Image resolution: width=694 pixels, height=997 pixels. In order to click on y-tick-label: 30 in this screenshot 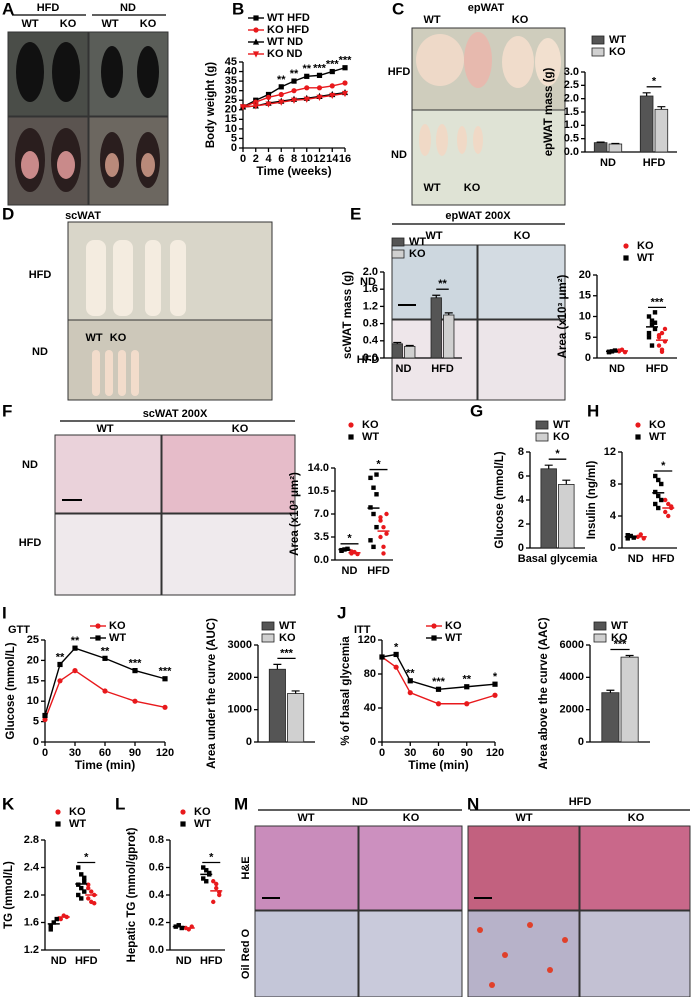, I will do `click(231, 91)`.